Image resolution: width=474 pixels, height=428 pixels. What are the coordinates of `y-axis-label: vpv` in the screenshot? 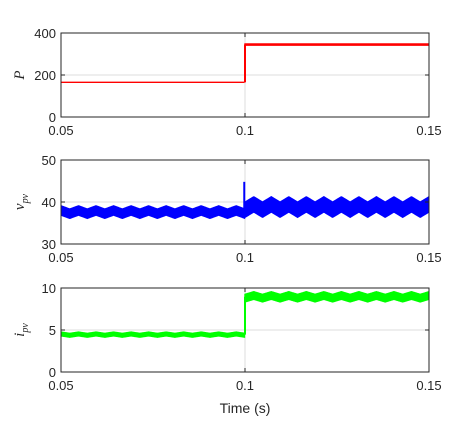 It's located at (21, 201).